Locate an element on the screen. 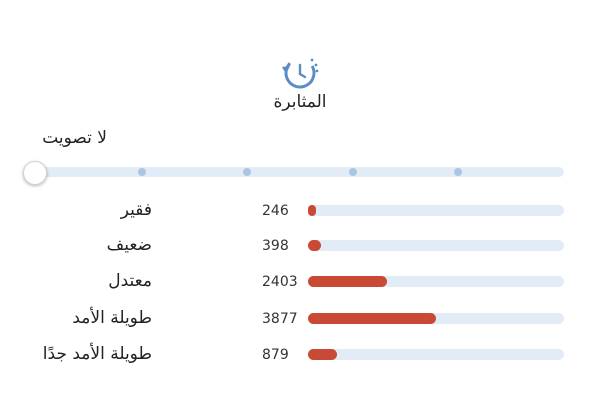  distribution-row: طويلة الأمد 3877 is located at coordinates (300, 321).